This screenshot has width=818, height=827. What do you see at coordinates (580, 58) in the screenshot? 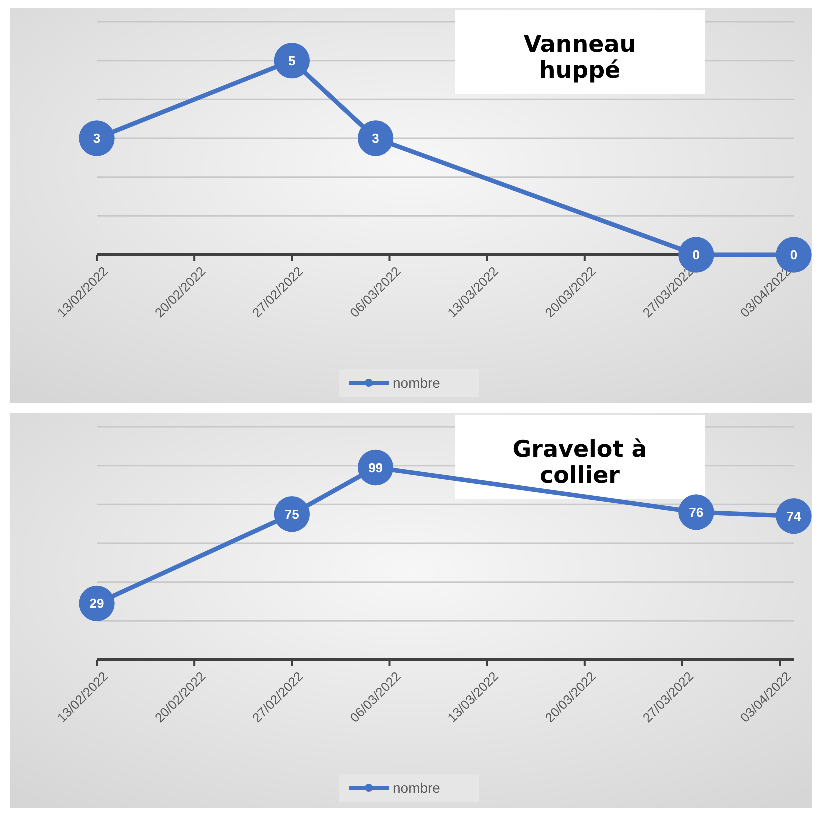
I see `text: Vanneau huppé` at bounding box center [580, 58].